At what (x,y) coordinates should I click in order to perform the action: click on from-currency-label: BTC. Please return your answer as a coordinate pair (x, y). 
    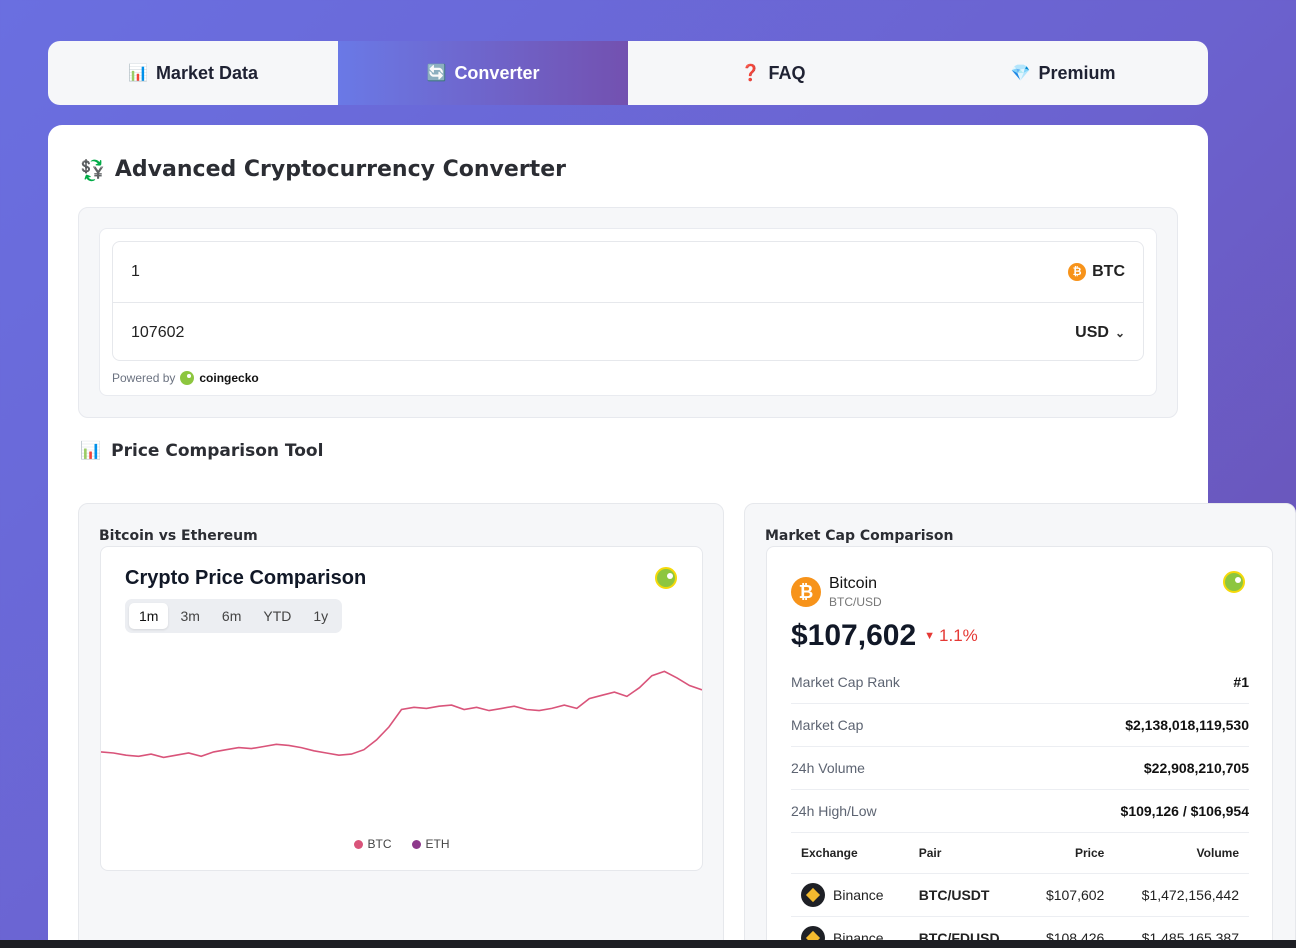
    Looking at the image, I should click on (1108, 271).